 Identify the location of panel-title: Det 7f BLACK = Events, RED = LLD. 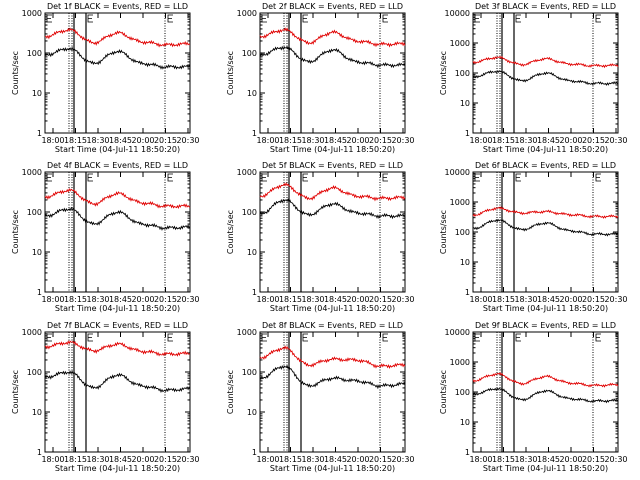
(117, 325).